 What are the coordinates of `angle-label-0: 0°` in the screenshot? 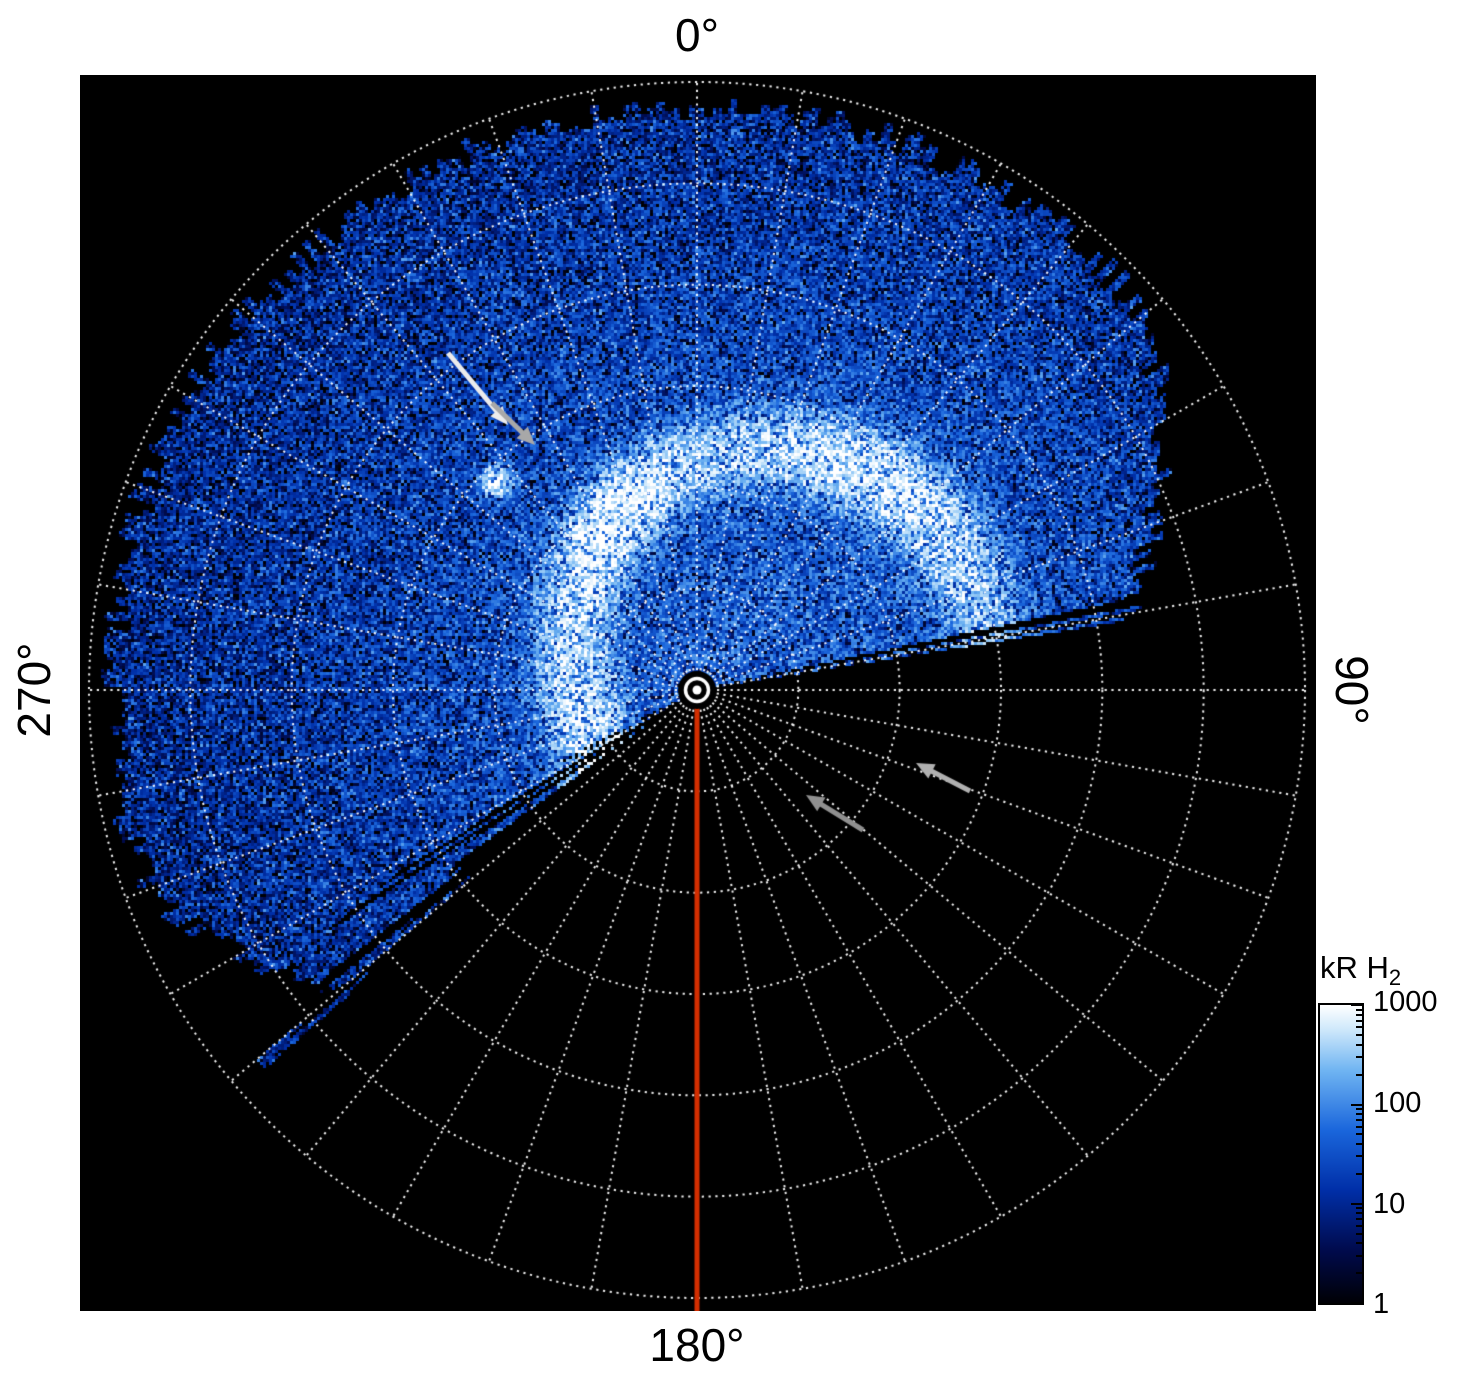 It's located at (697, 35).